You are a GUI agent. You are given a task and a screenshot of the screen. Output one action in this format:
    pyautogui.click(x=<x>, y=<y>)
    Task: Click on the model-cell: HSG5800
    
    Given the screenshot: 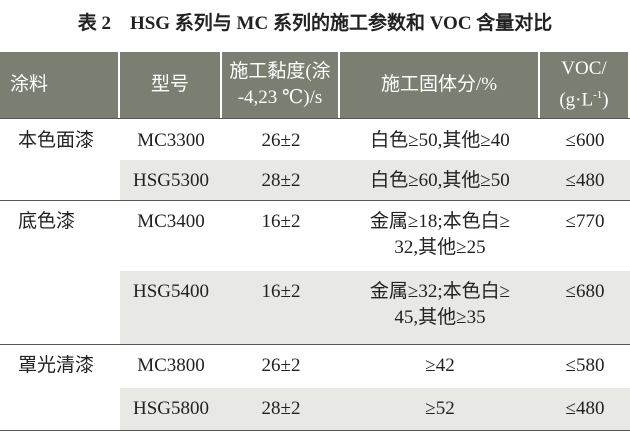 What is the action you would take?
    pyautogui.click(x=171, y=409)
    